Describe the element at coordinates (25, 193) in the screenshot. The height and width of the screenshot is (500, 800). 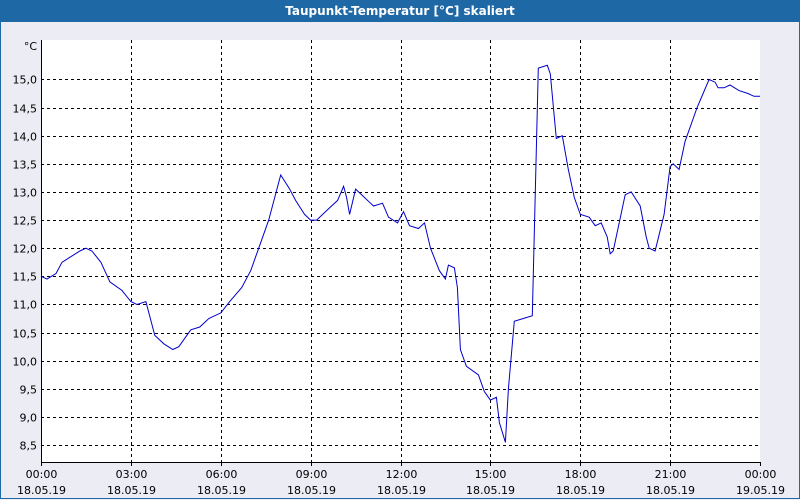
I see `y-tick-label: 13,0` at that location.